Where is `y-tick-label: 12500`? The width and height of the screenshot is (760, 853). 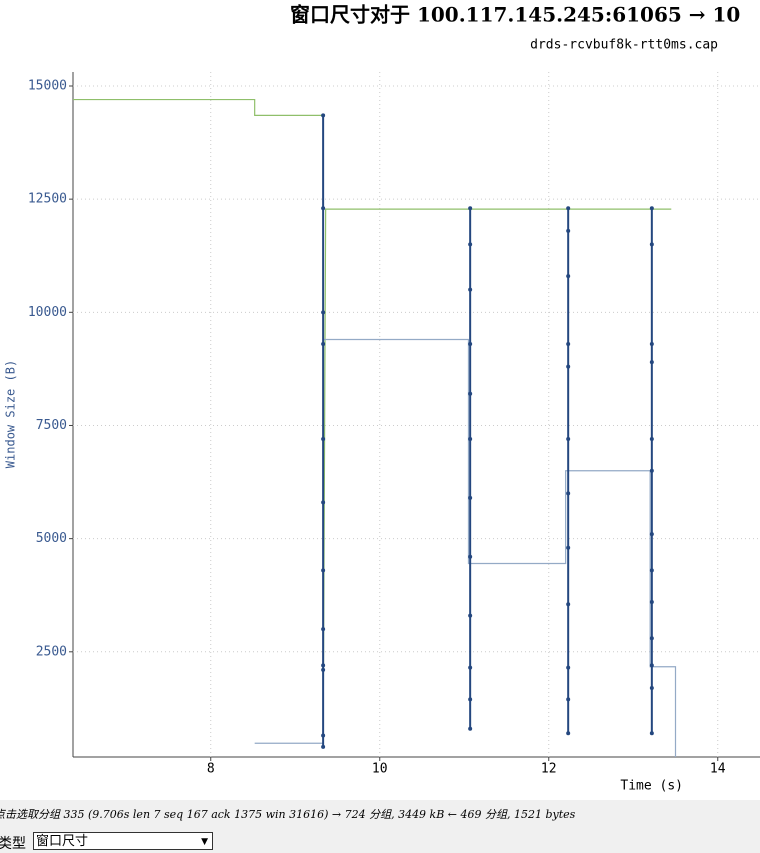 y-tick-label: 12500 is located at coordinates (47, 199).